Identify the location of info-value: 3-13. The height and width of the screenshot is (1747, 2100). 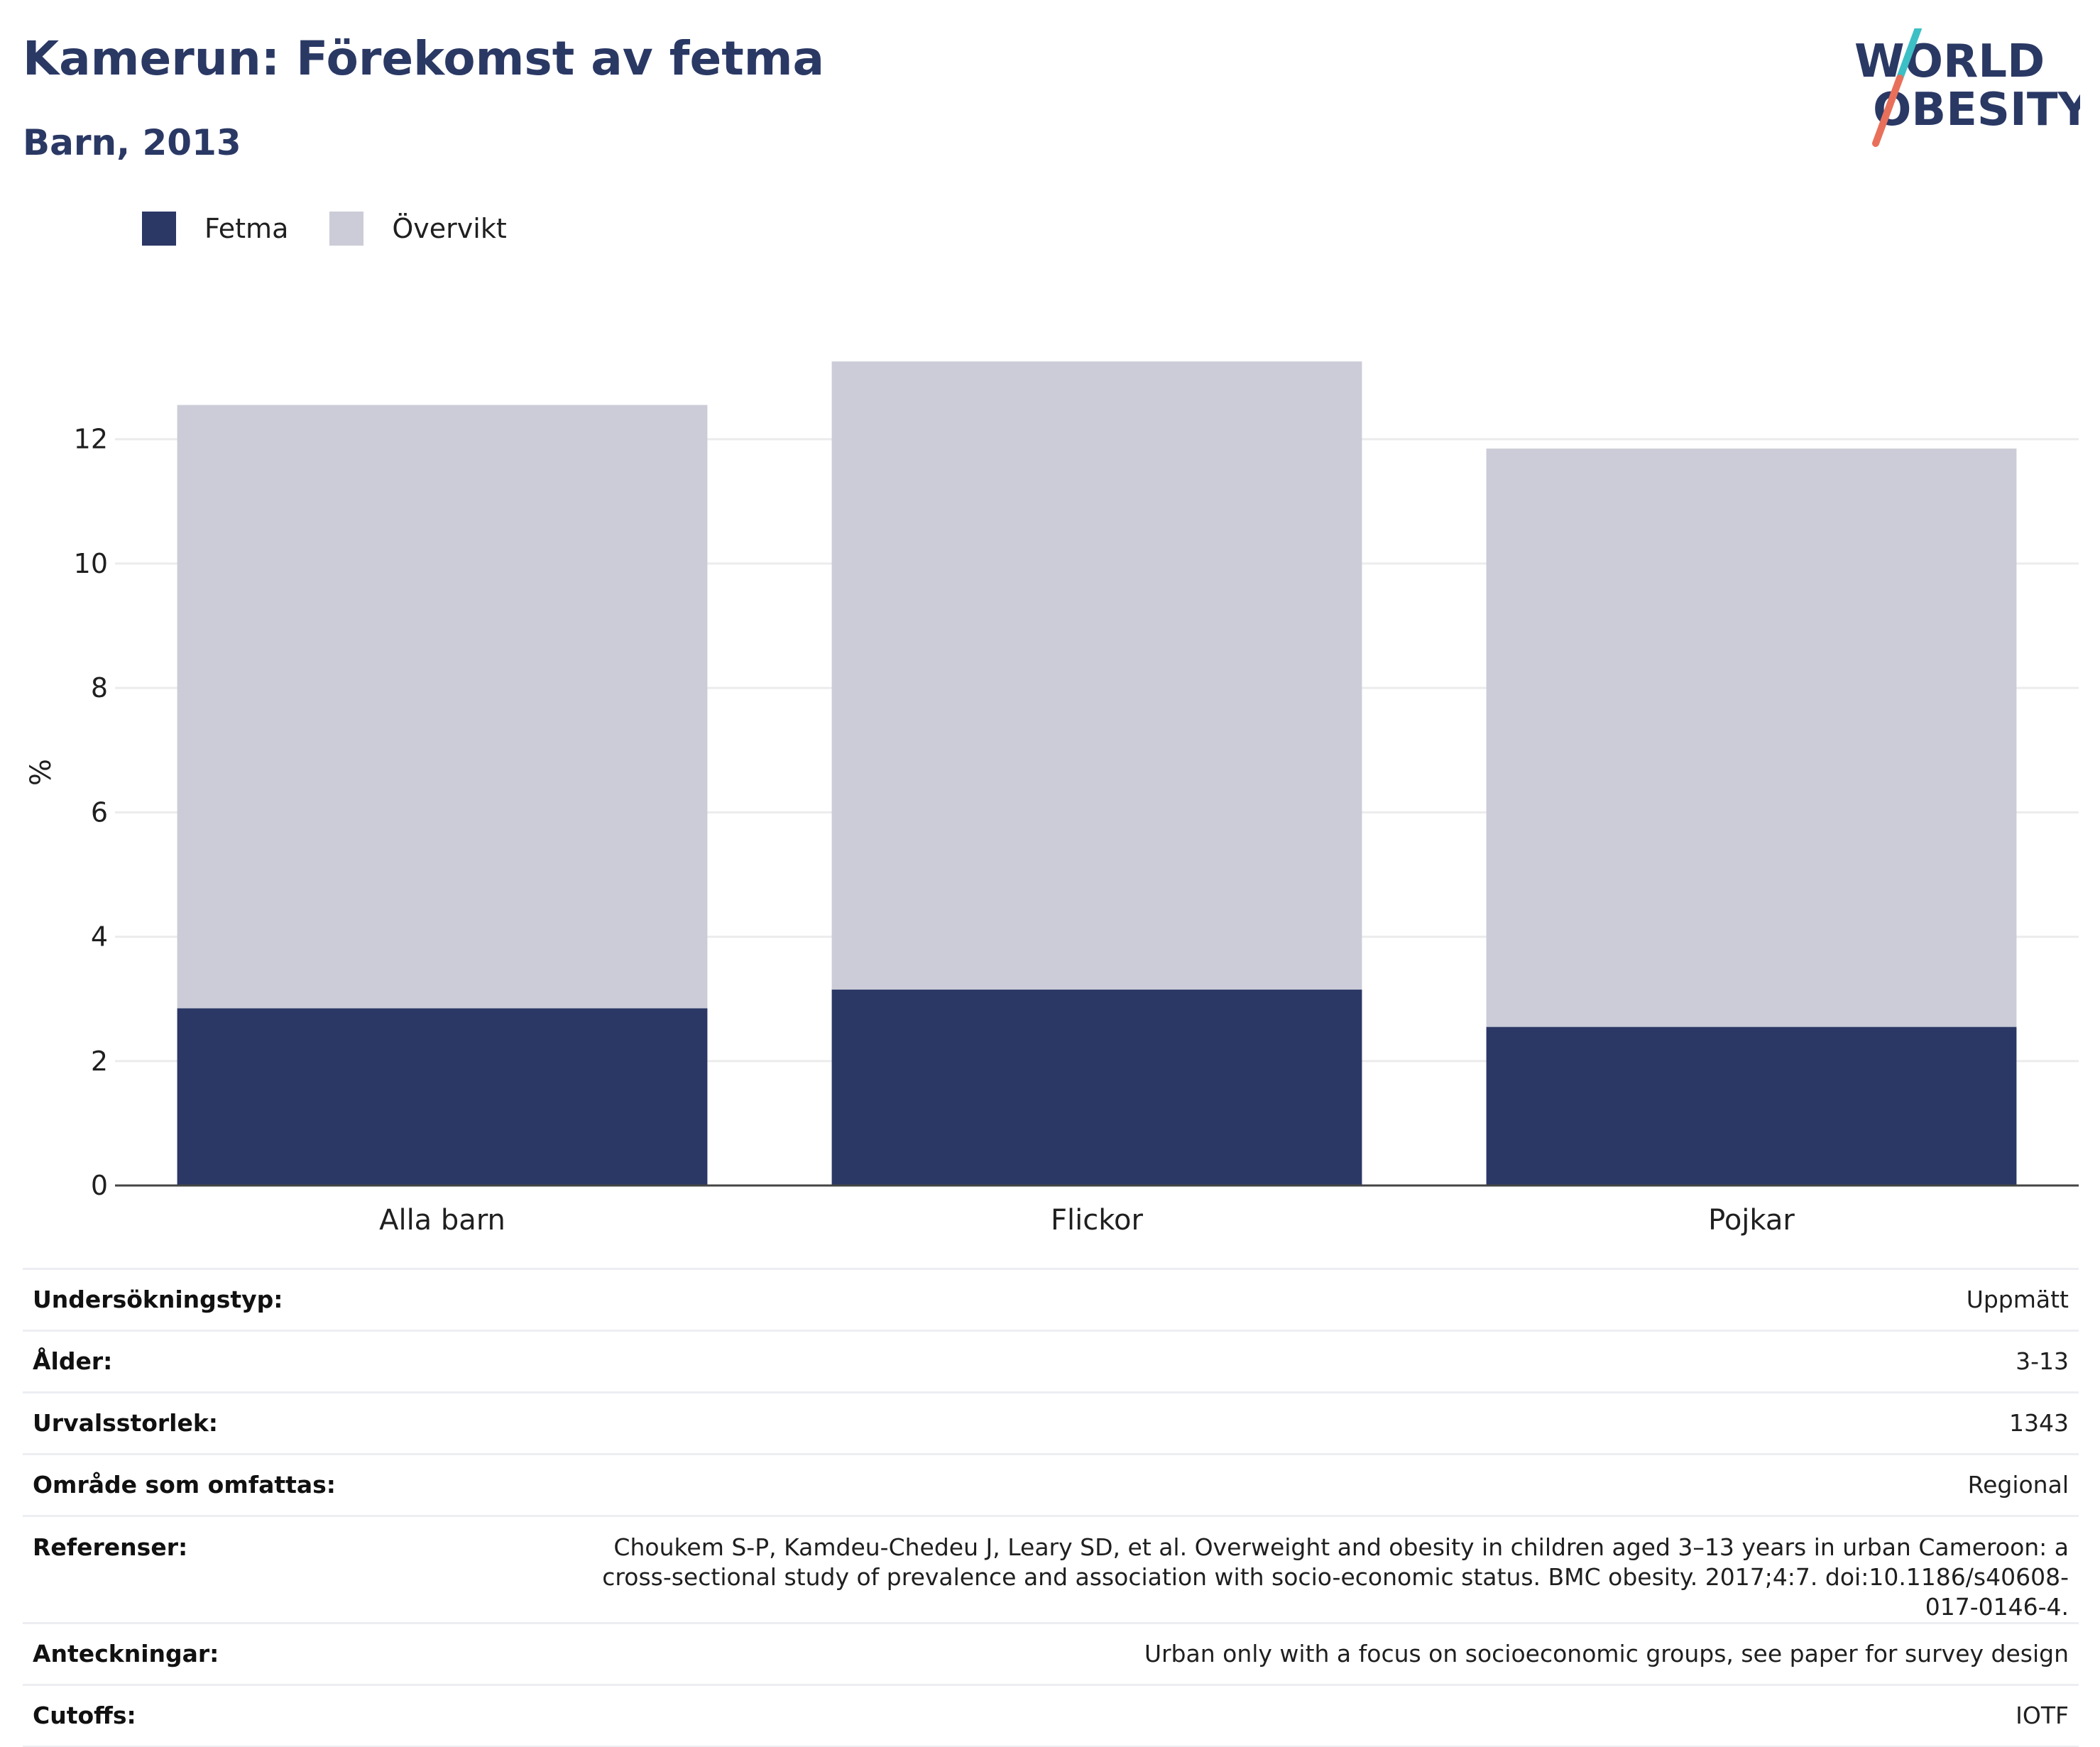
(1299, 1361).